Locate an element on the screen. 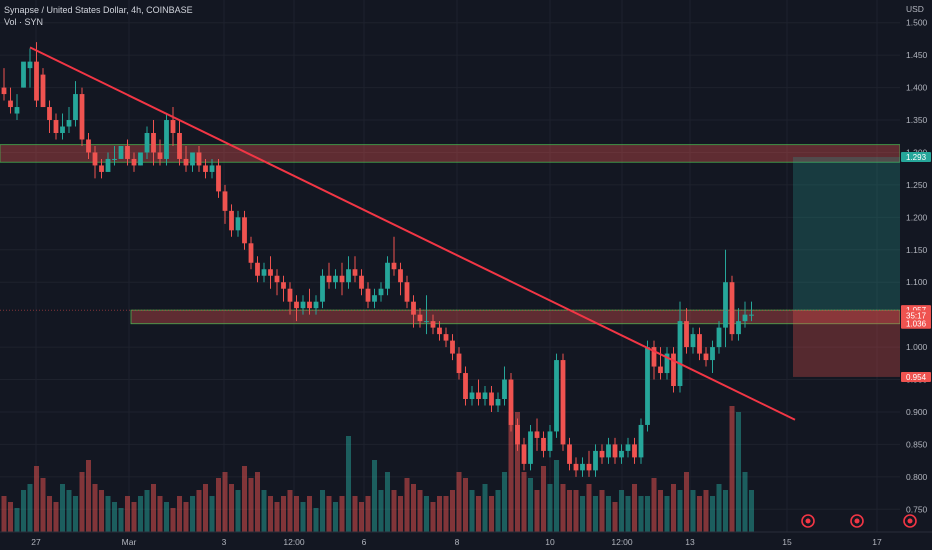 The image size is (932, 550). price-tag-label: 35:17 is located at coordinates (916, 315).